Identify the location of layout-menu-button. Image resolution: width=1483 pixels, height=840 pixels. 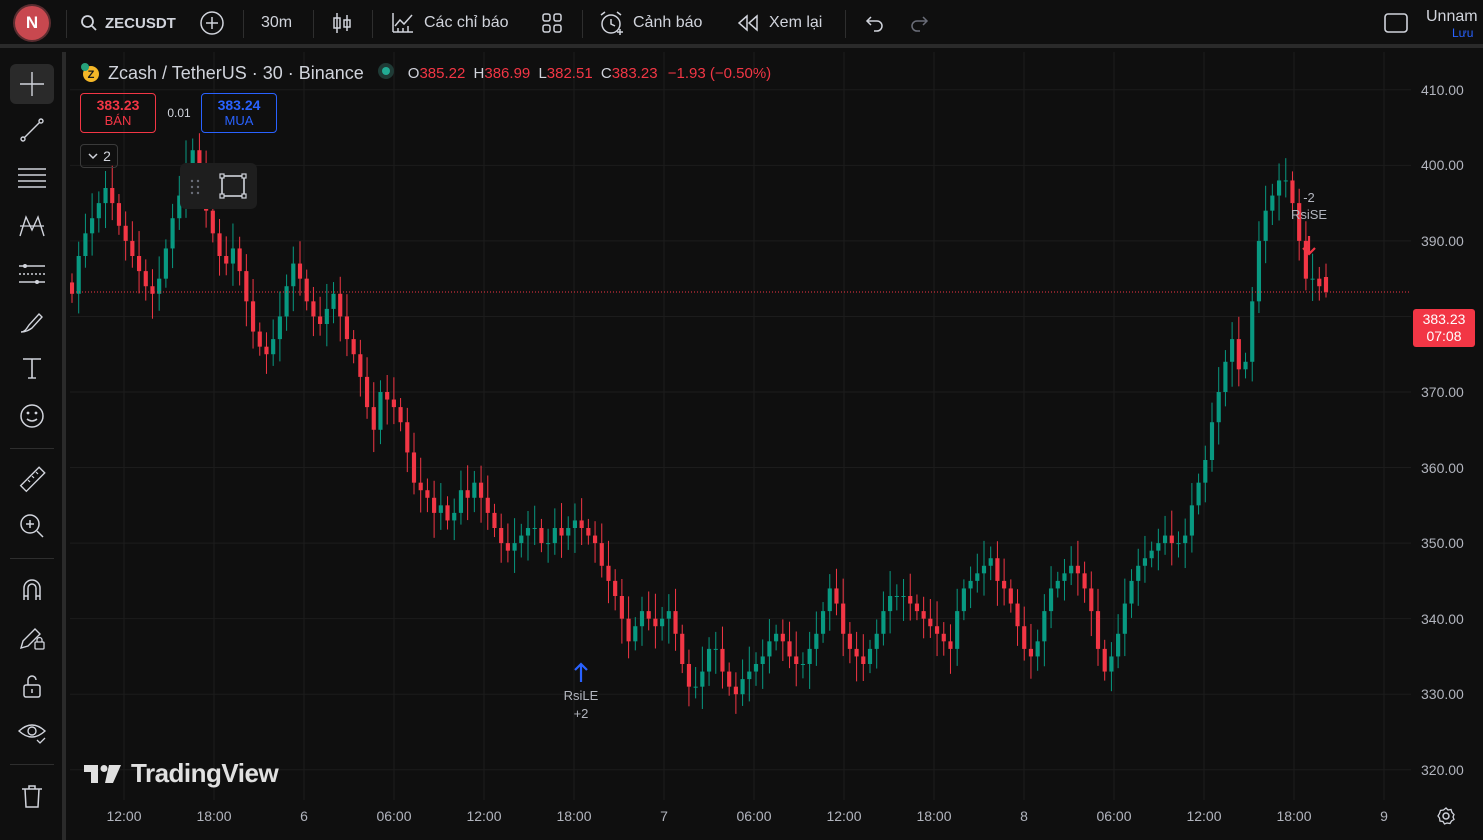
(1396, 23).